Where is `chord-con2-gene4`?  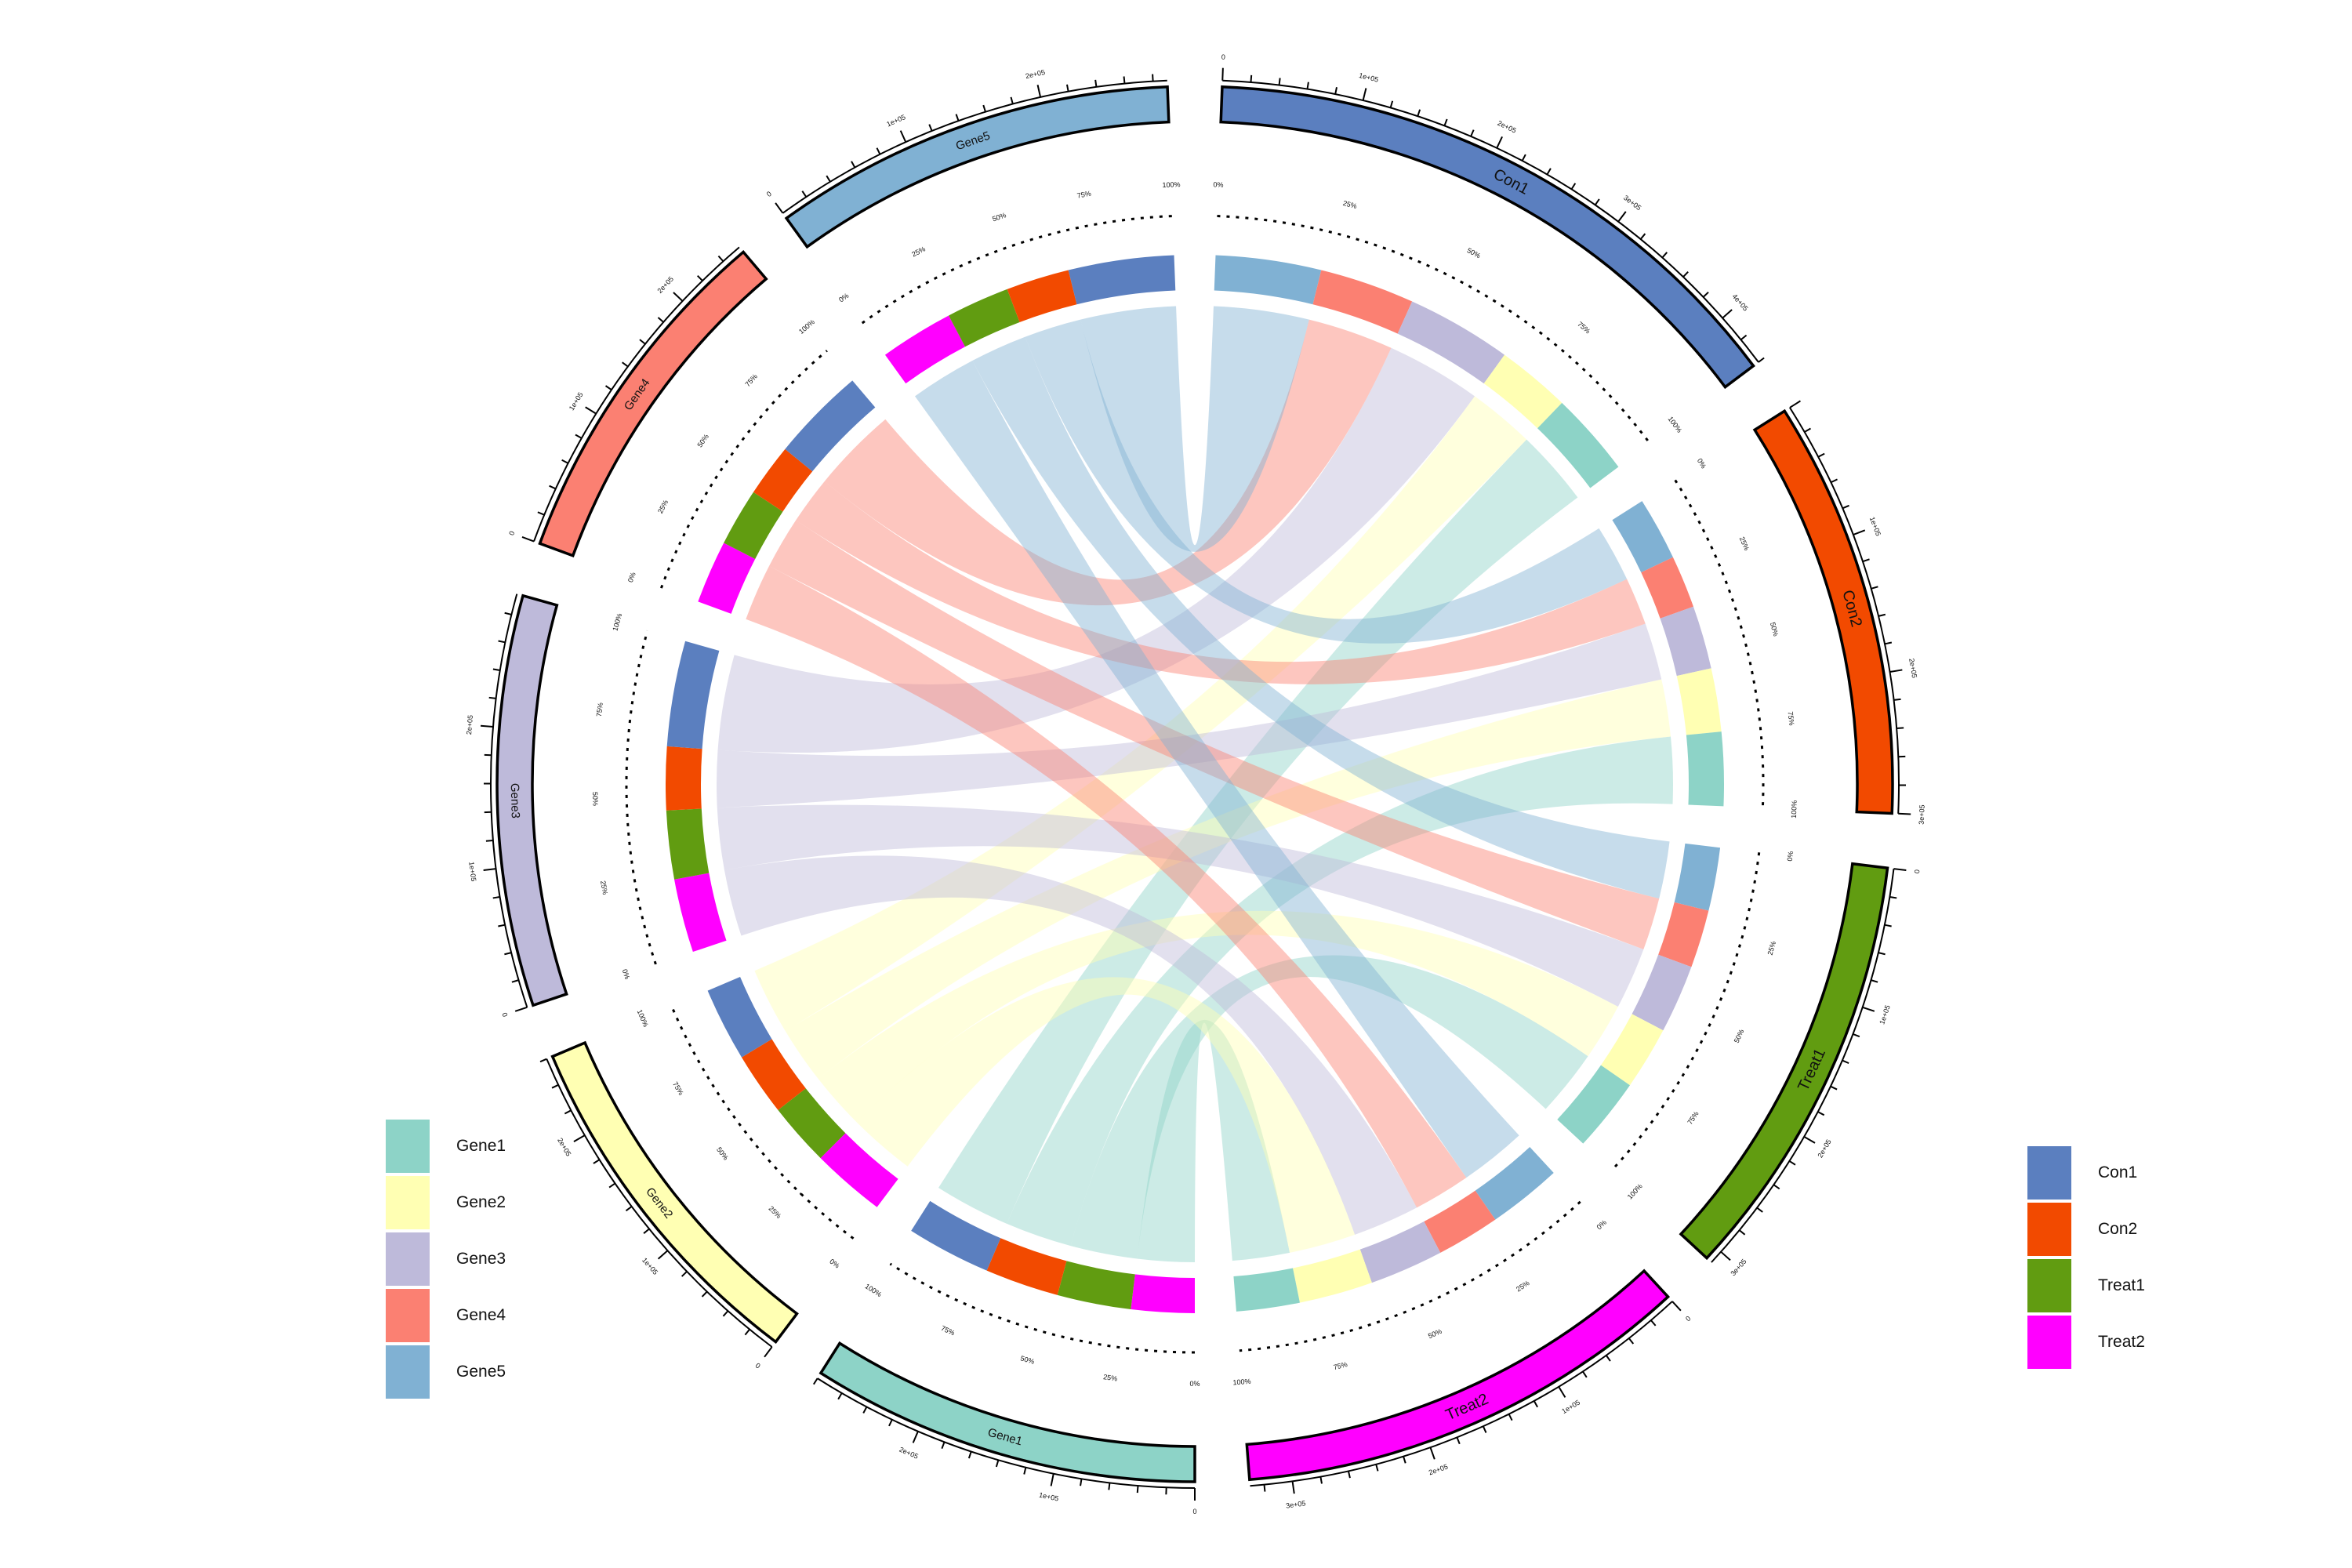
chord-con2-gene4 is located at coordinates (1221, 582).